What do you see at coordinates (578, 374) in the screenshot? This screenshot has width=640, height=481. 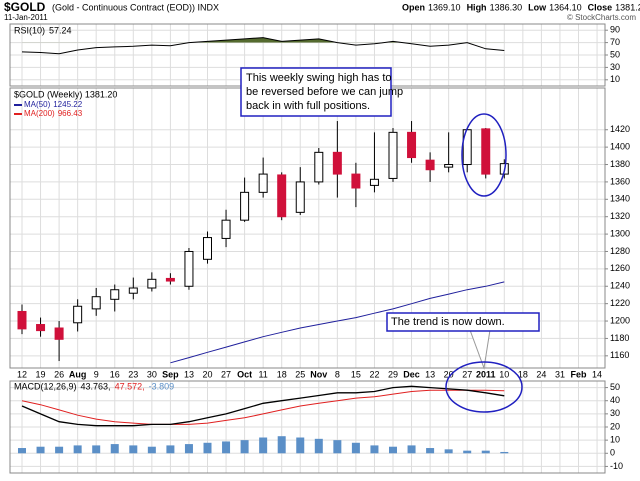 I see `x-tick-label: Feb` at bounding box center [578, 374].